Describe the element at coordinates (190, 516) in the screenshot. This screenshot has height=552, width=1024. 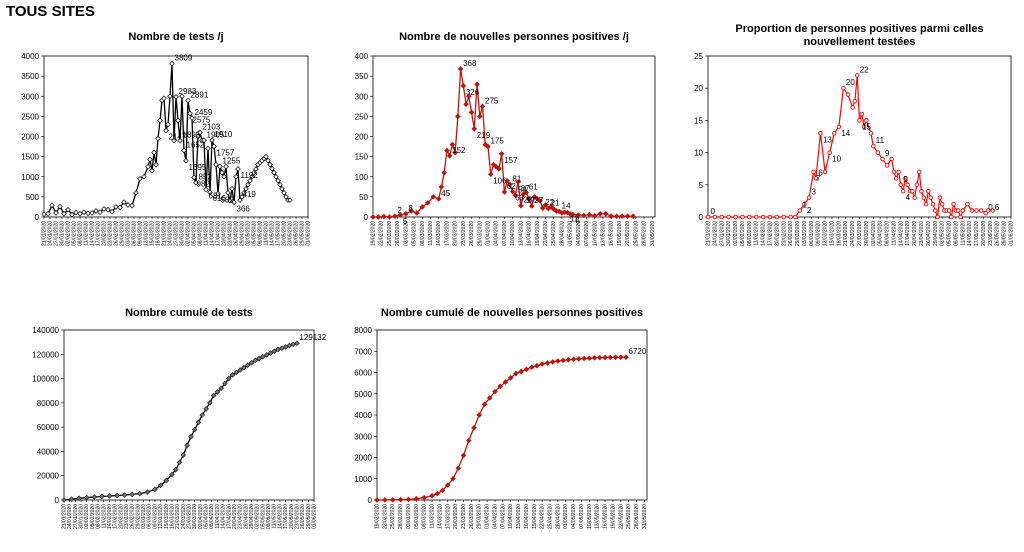
I see `x-tick-label: 27/03/2020` at that location.